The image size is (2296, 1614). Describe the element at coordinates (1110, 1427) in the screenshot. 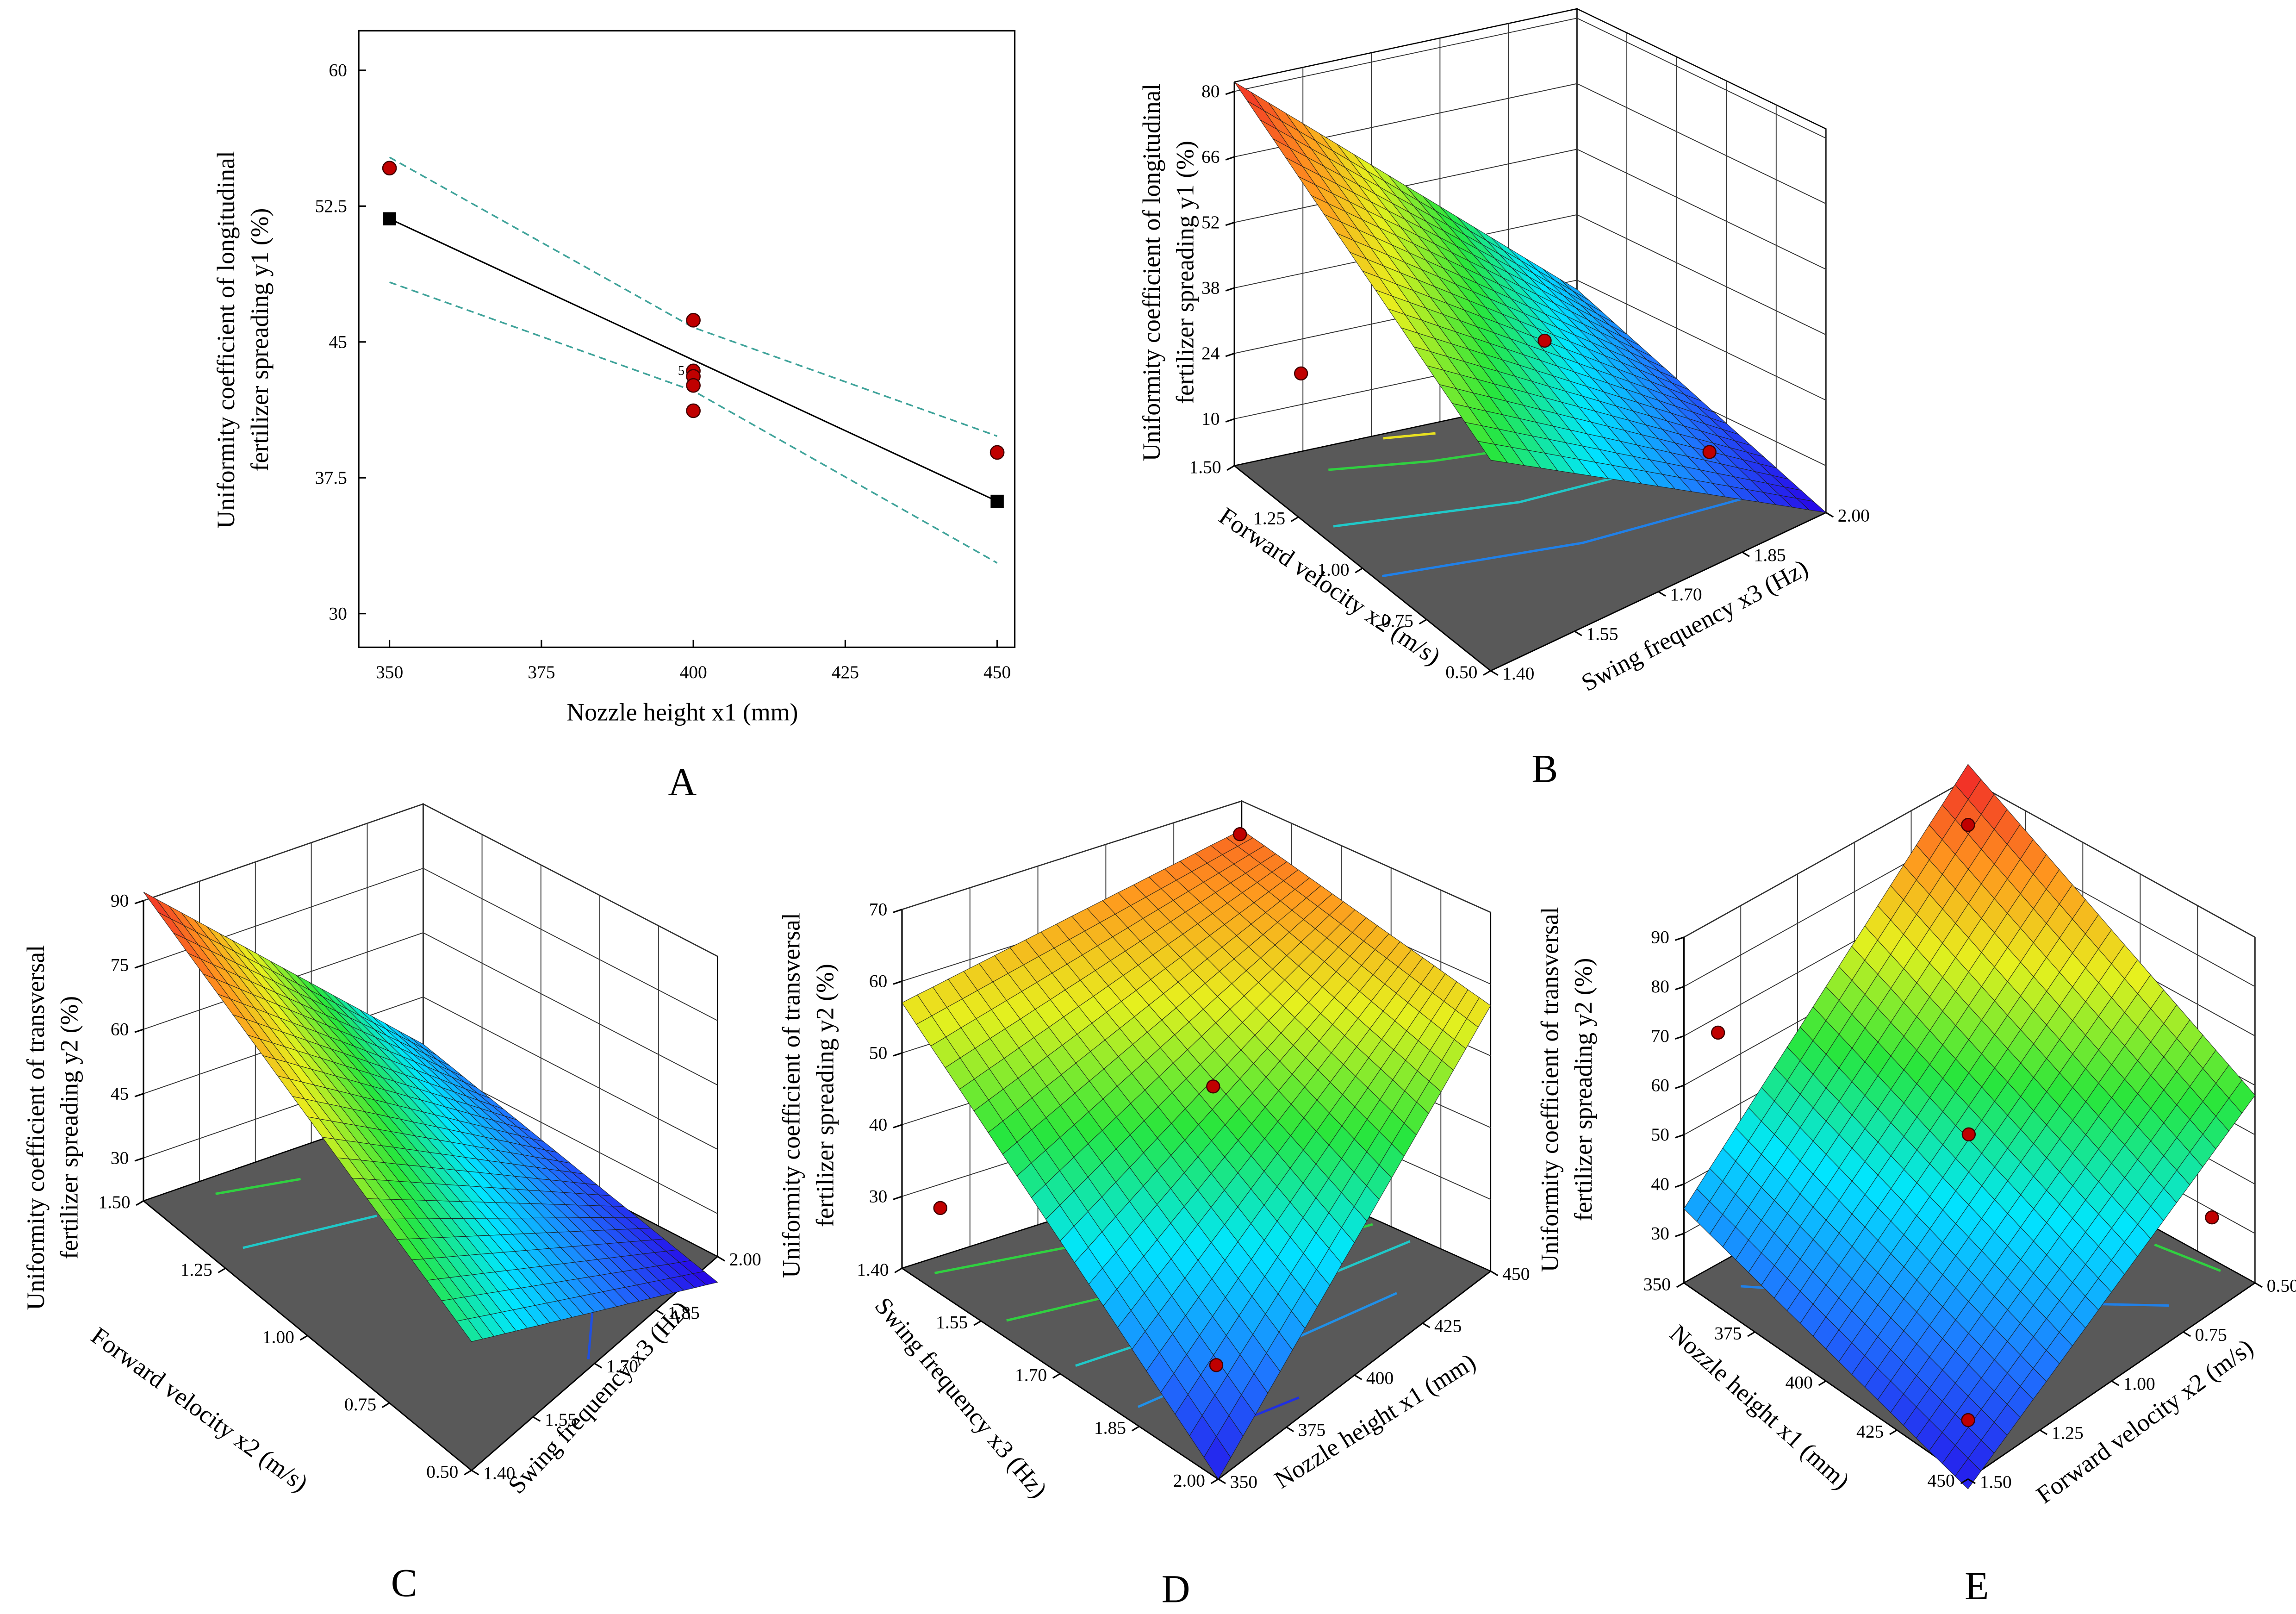

I see `x-tick-label: 1.85` at that location.